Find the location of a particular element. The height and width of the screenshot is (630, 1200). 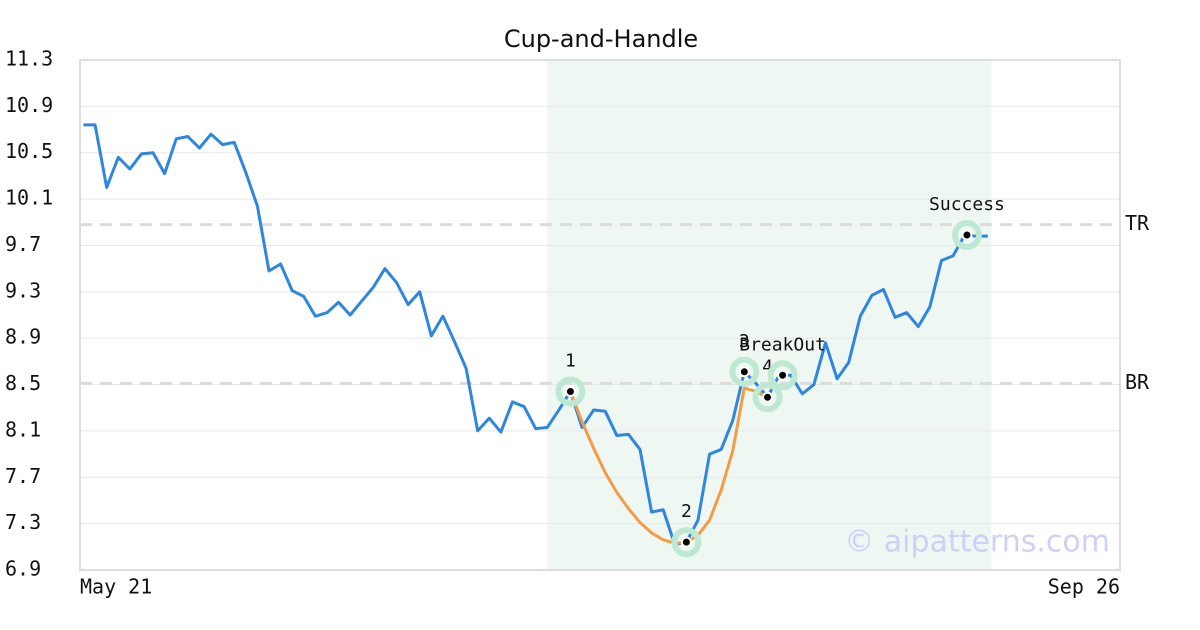

series-line is located at coordinates (669, 465).